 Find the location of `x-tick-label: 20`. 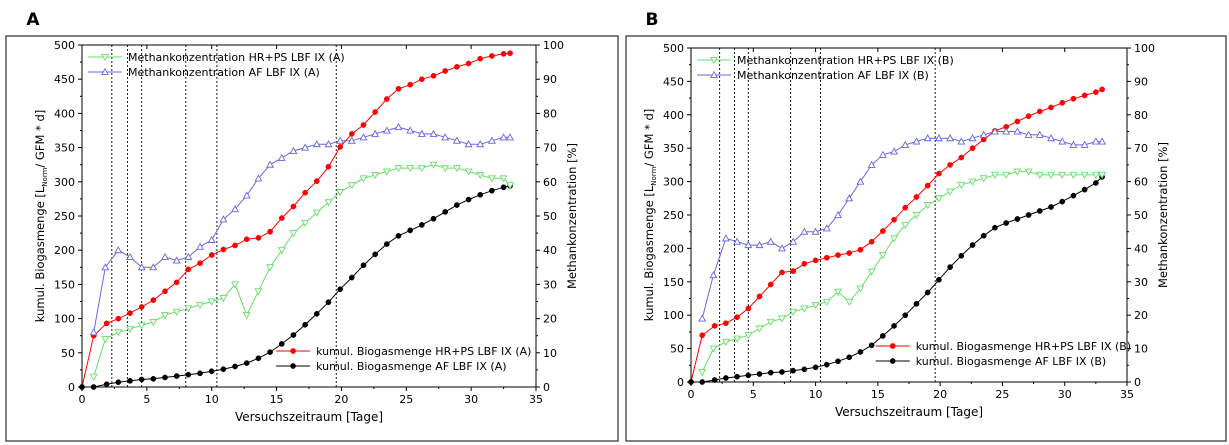

x-tick-label: 20 is located at coordinates (940, 394).